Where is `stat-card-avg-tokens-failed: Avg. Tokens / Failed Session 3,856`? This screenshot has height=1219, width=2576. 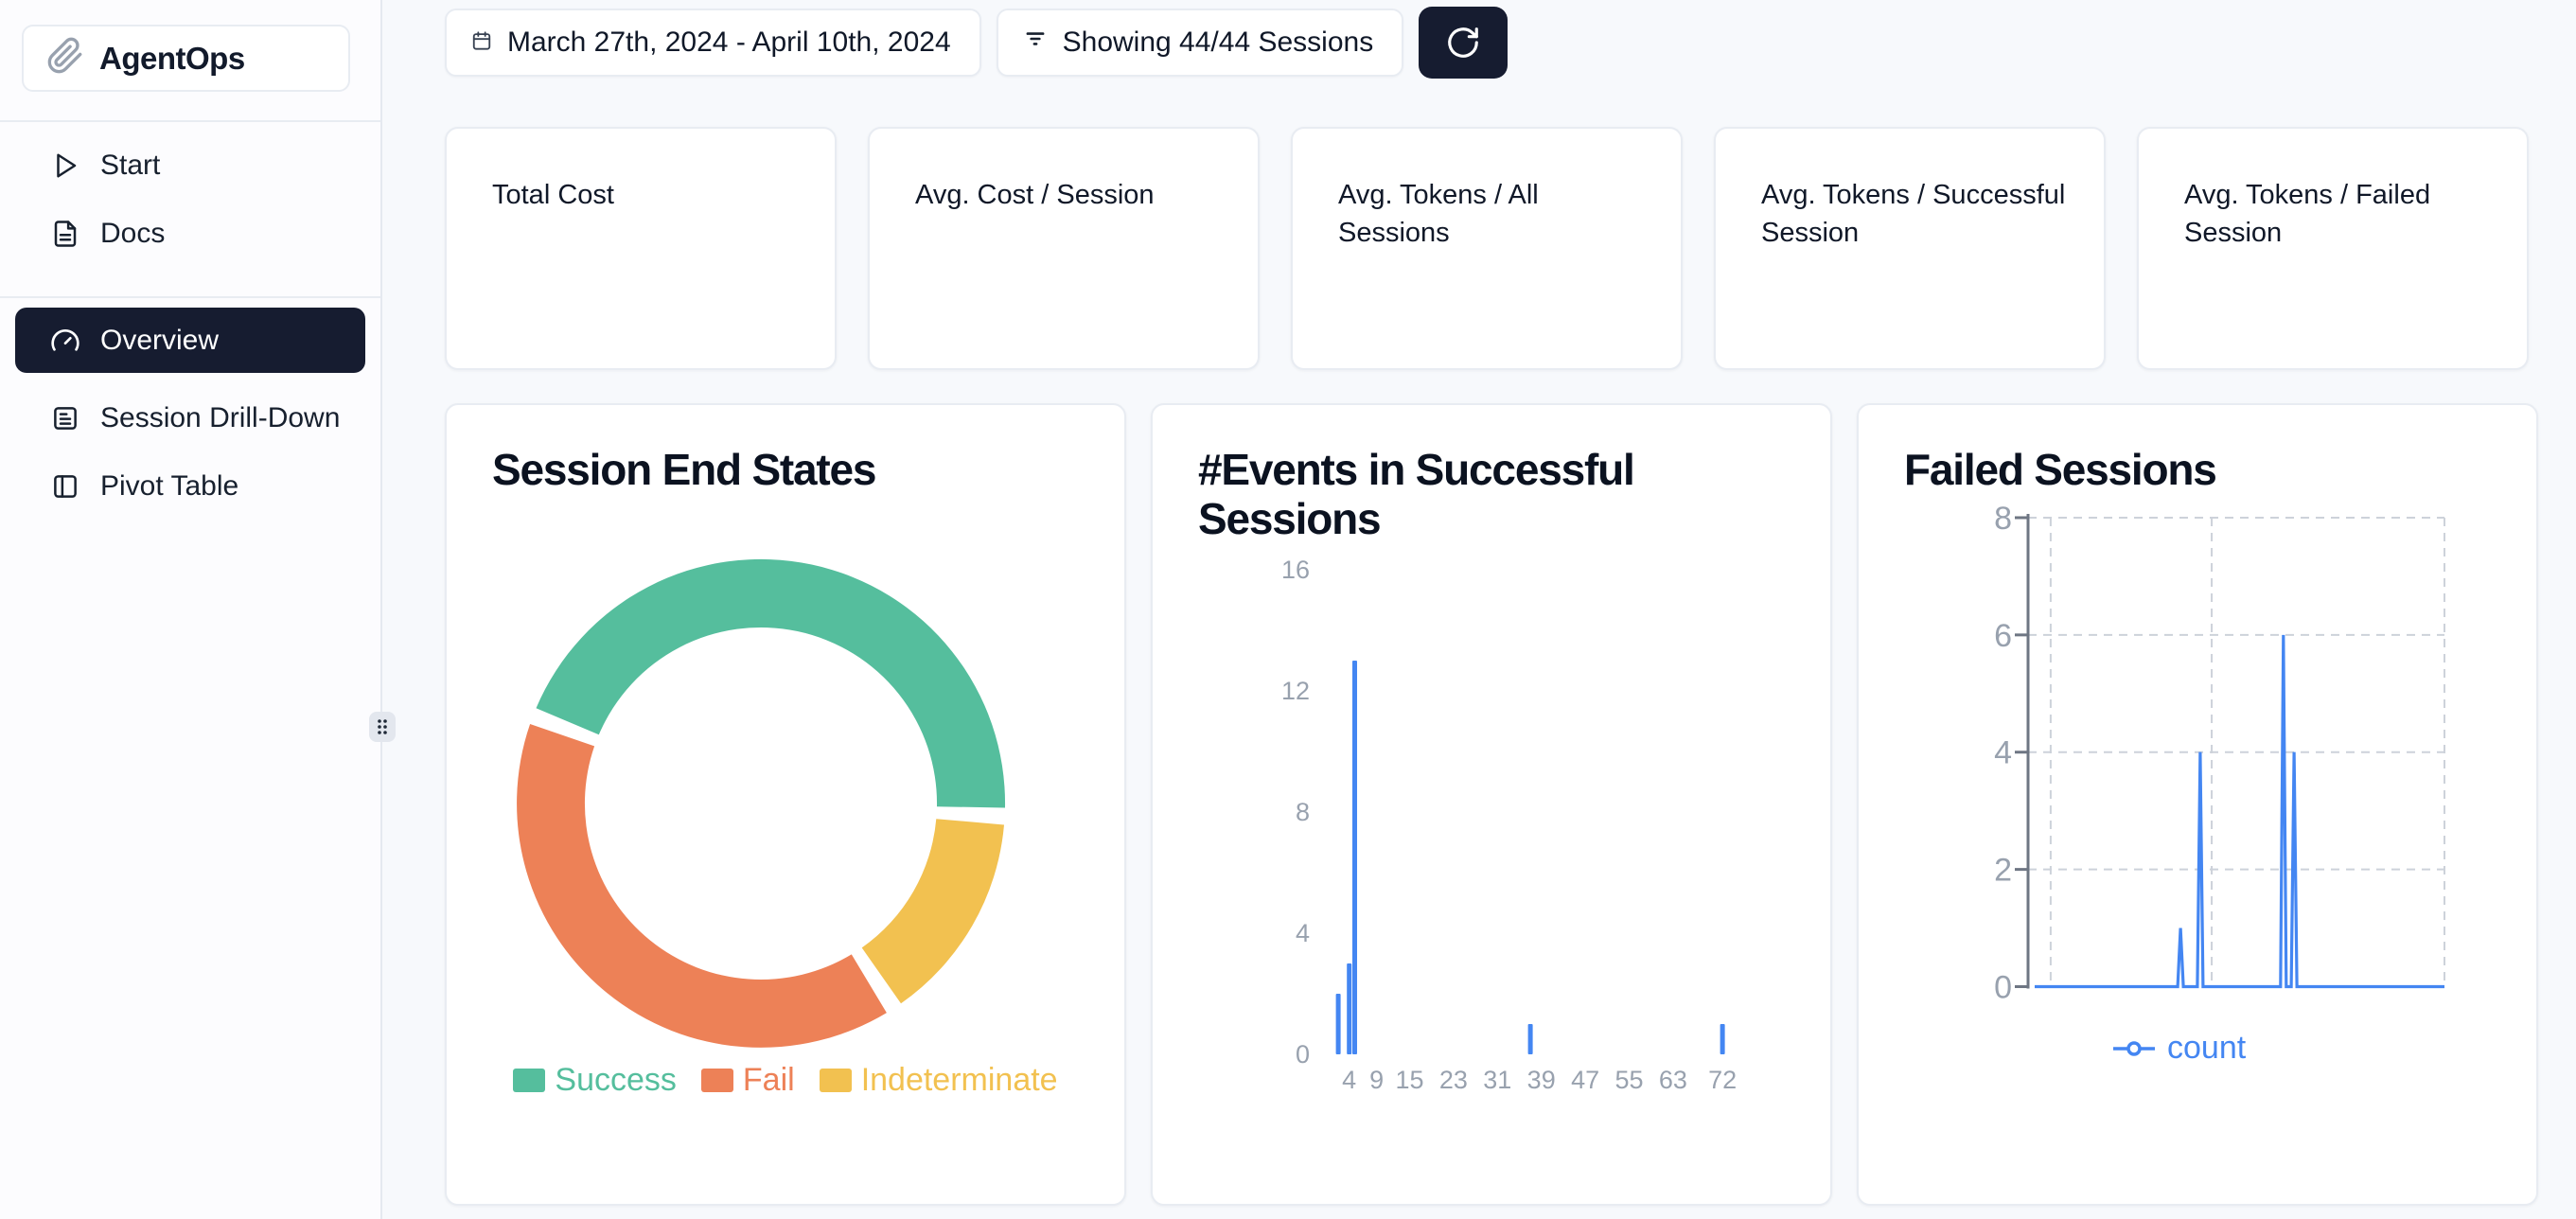 stat-card-avg-tokens-failed: Avg. Tokens / Failed Session 3,856 is located at coordinates (2333, 248).